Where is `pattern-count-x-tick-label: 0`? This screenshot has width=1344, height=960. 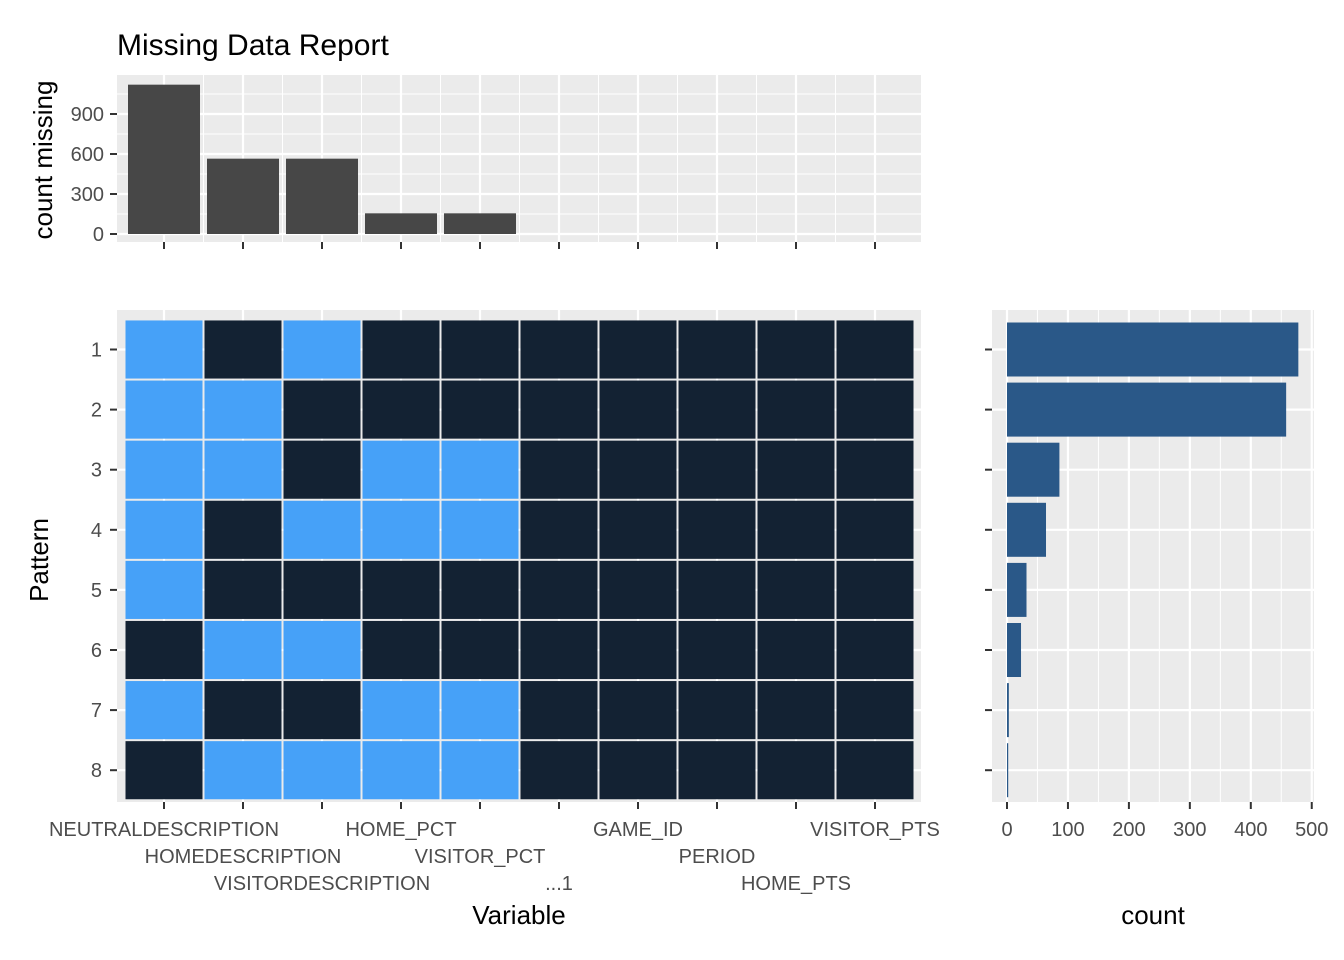
pattern-count-x-tick-label: 0 is located at coordinates (1006, 830).